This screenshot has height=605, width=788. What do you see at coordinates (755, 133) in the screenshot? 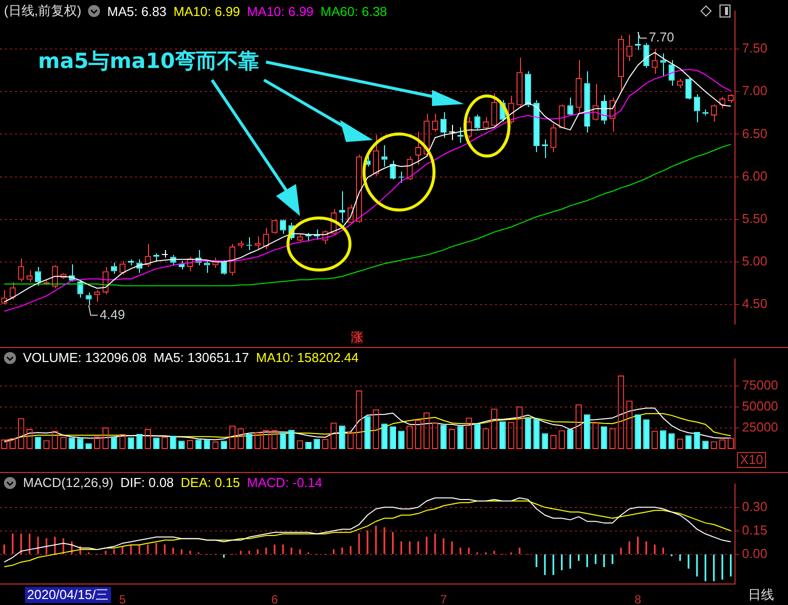
I see `y-tick-label: 6.50` at bounding box center [755, 133].